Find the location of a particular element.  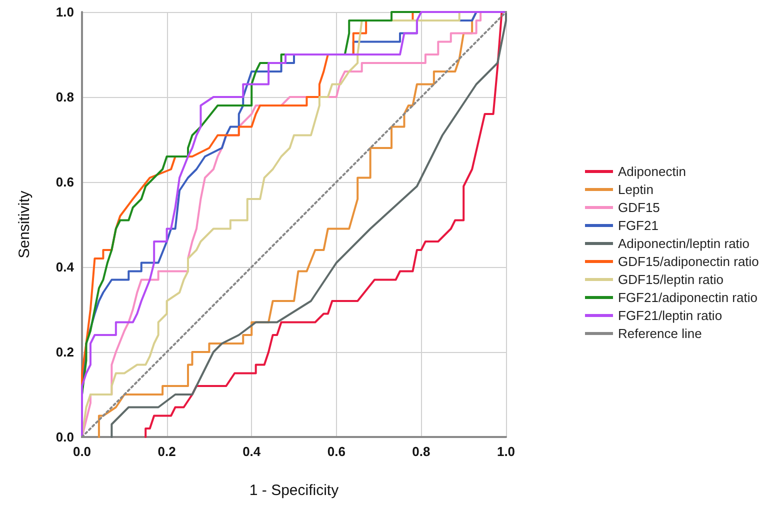

y-tick-label: 0.0 is located at coordinates (65, 437).